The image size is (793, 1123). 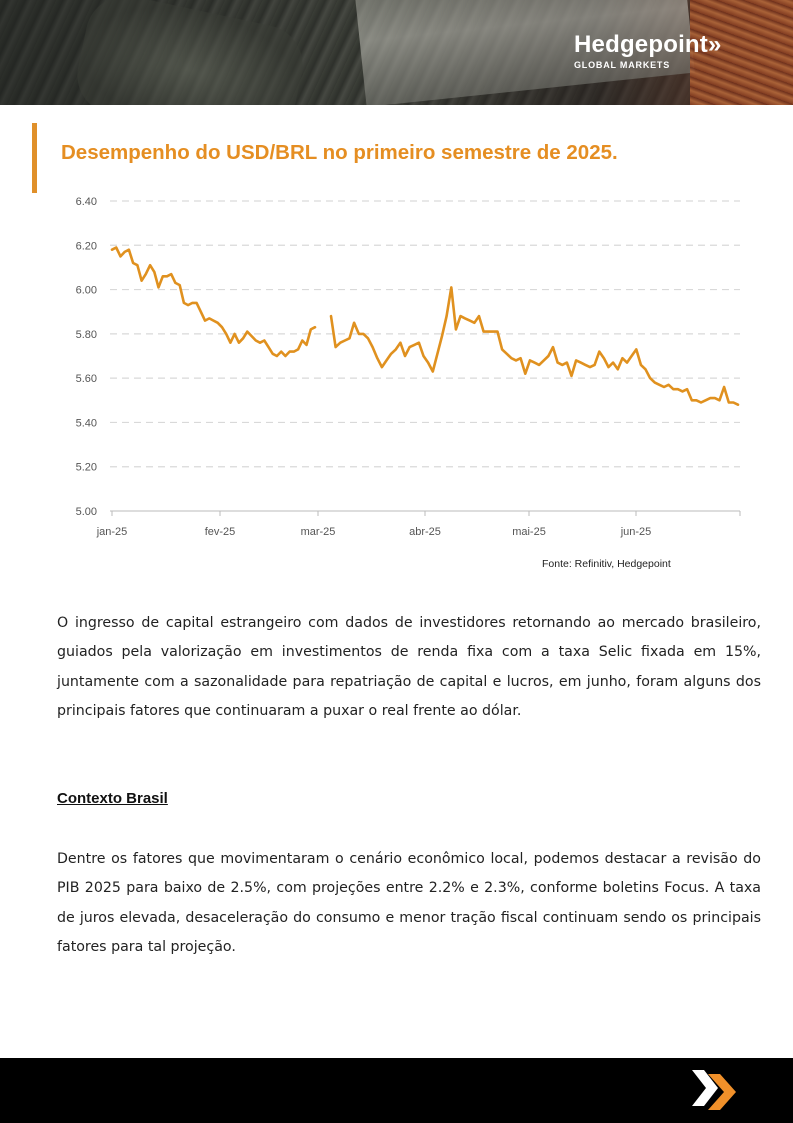 What do you see at coordinates (190, 52) in the screenshot?
I see `banknote-image-left` at bounding box center [190, 52].